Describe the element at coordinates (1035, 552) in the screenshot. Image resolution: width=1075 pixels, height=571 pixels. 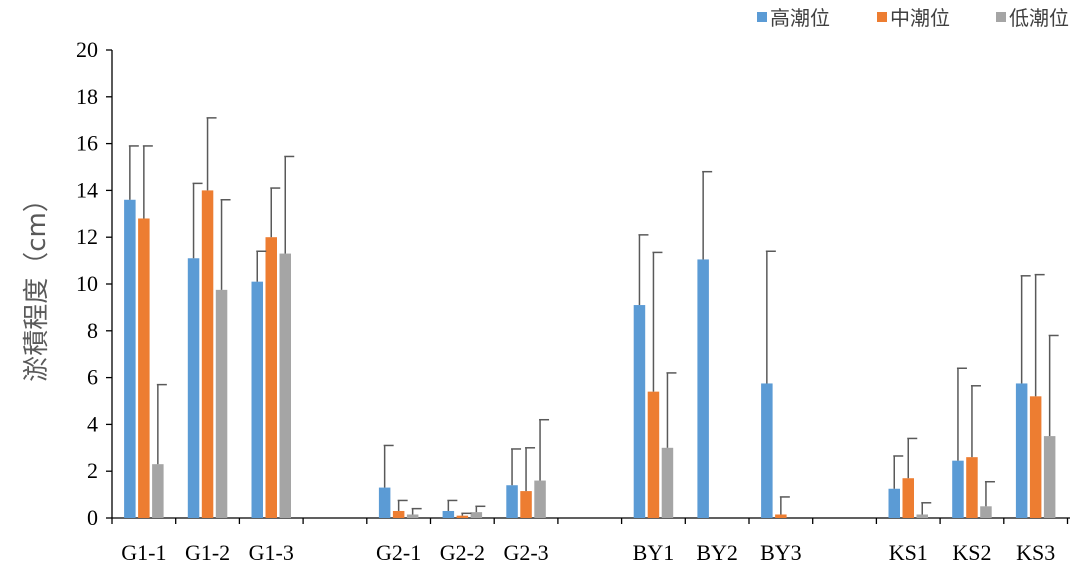
I see `x-tick-label: KS3` at that location.